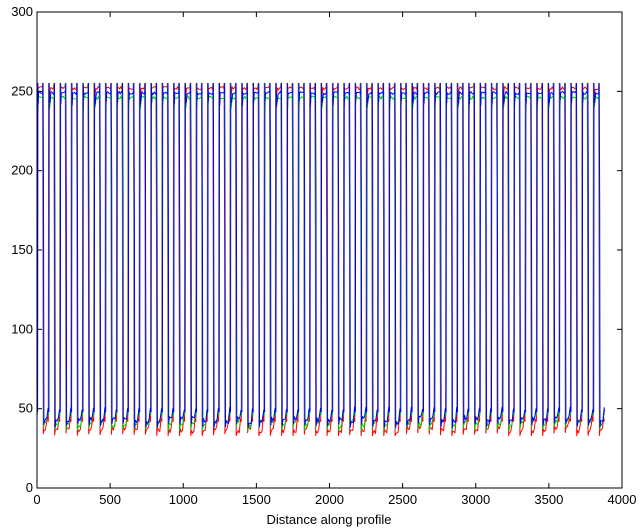 Image resolution: width=644 pixels, height=528 pixels. I want to click on y-tick-label: 200, so click(22, 170).